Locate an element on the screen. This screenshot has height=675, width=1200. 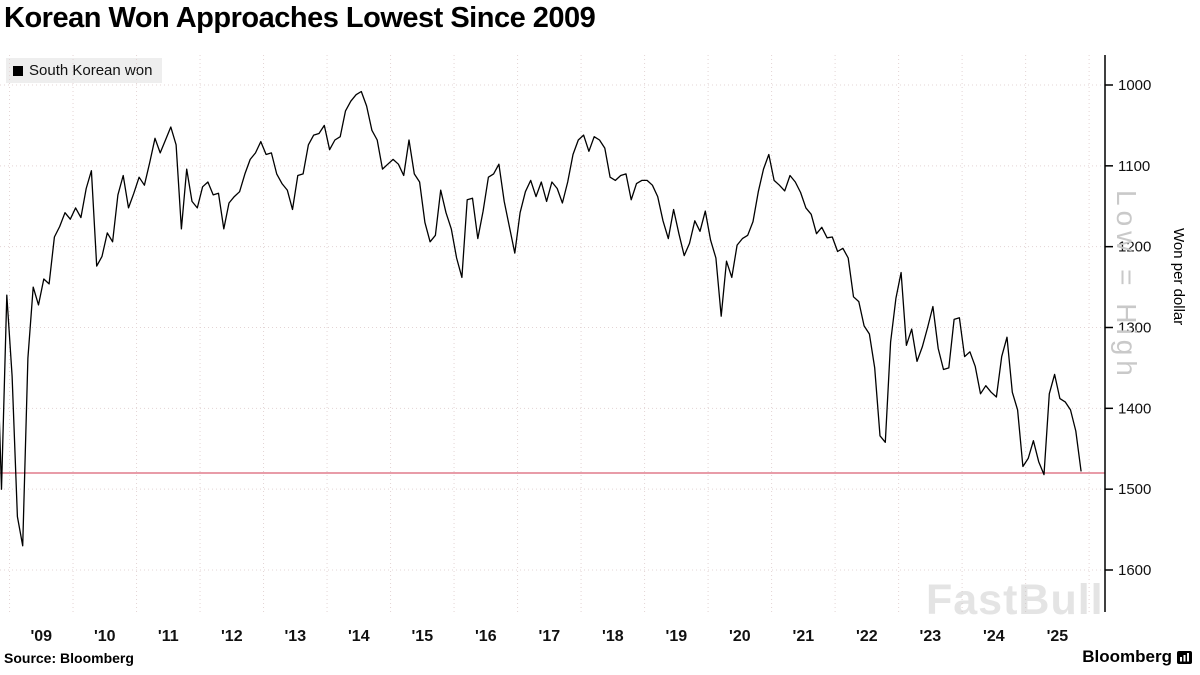
svg-text: 1100 is located at coordinates (1134, 166).